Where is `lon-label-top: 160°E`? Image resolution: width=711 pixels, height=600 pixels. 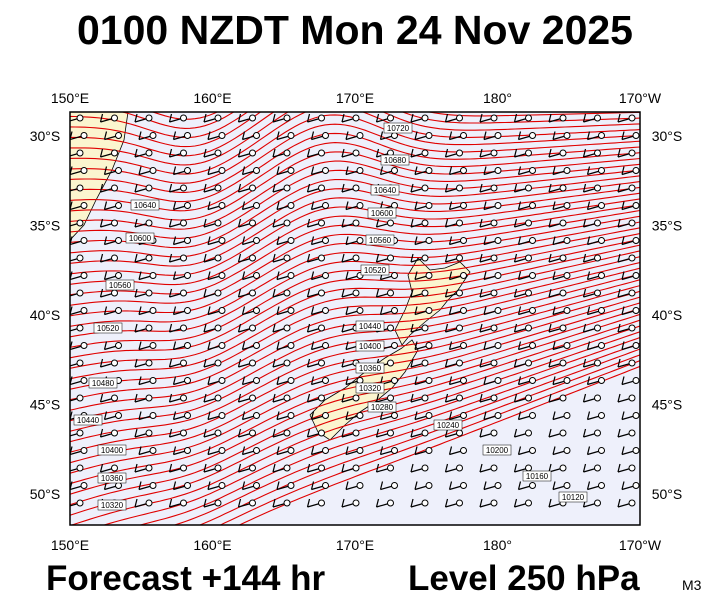 lon-label-top: 160°E is located at coordinates (212, 98).